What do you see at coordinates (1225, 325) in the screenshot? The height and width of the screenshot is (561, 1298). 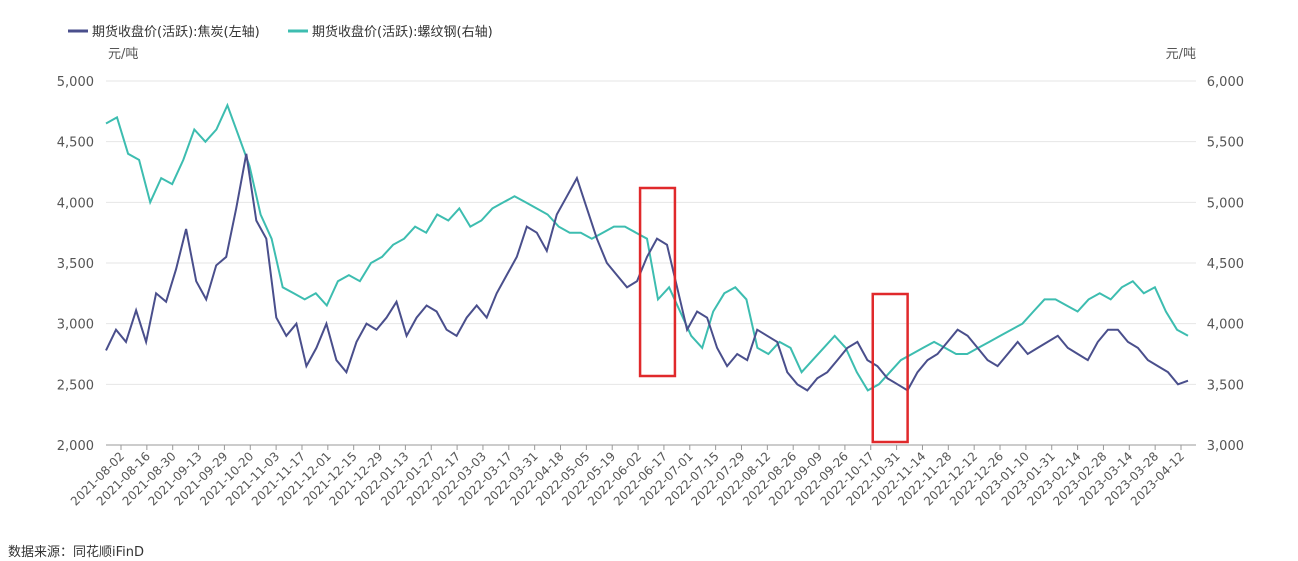 I see `right-tick-label: 4,000` at bounding box center [1225, 325].